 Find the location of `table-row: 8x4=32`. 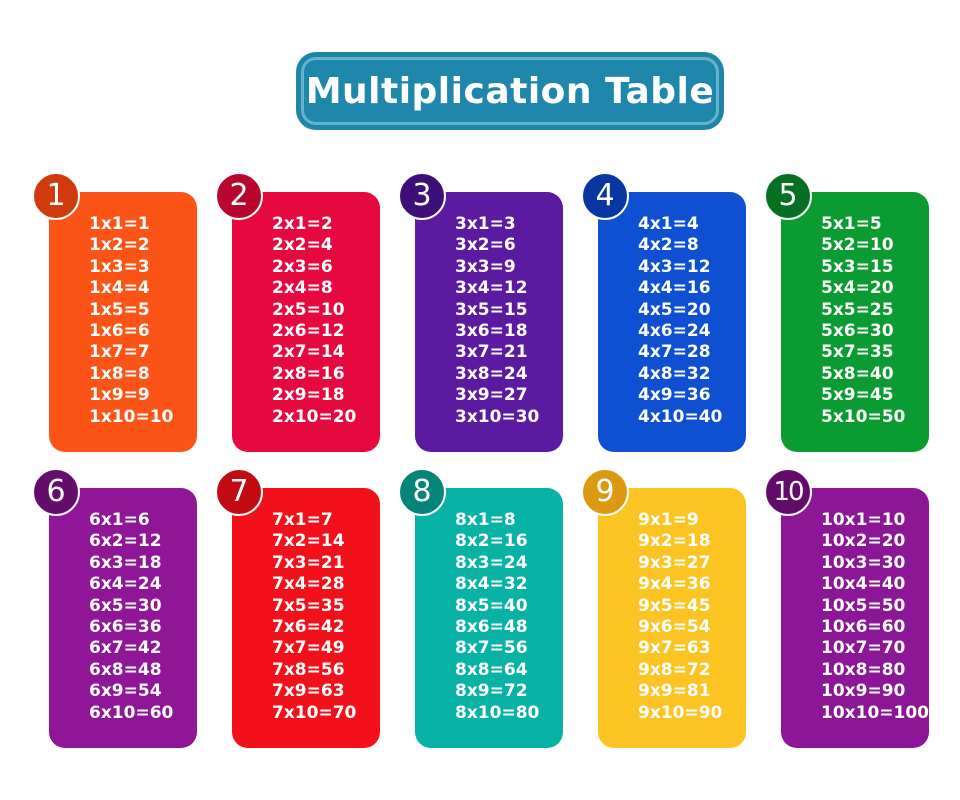

table-row: 8x4=32 is located at coordinates (491, 584).